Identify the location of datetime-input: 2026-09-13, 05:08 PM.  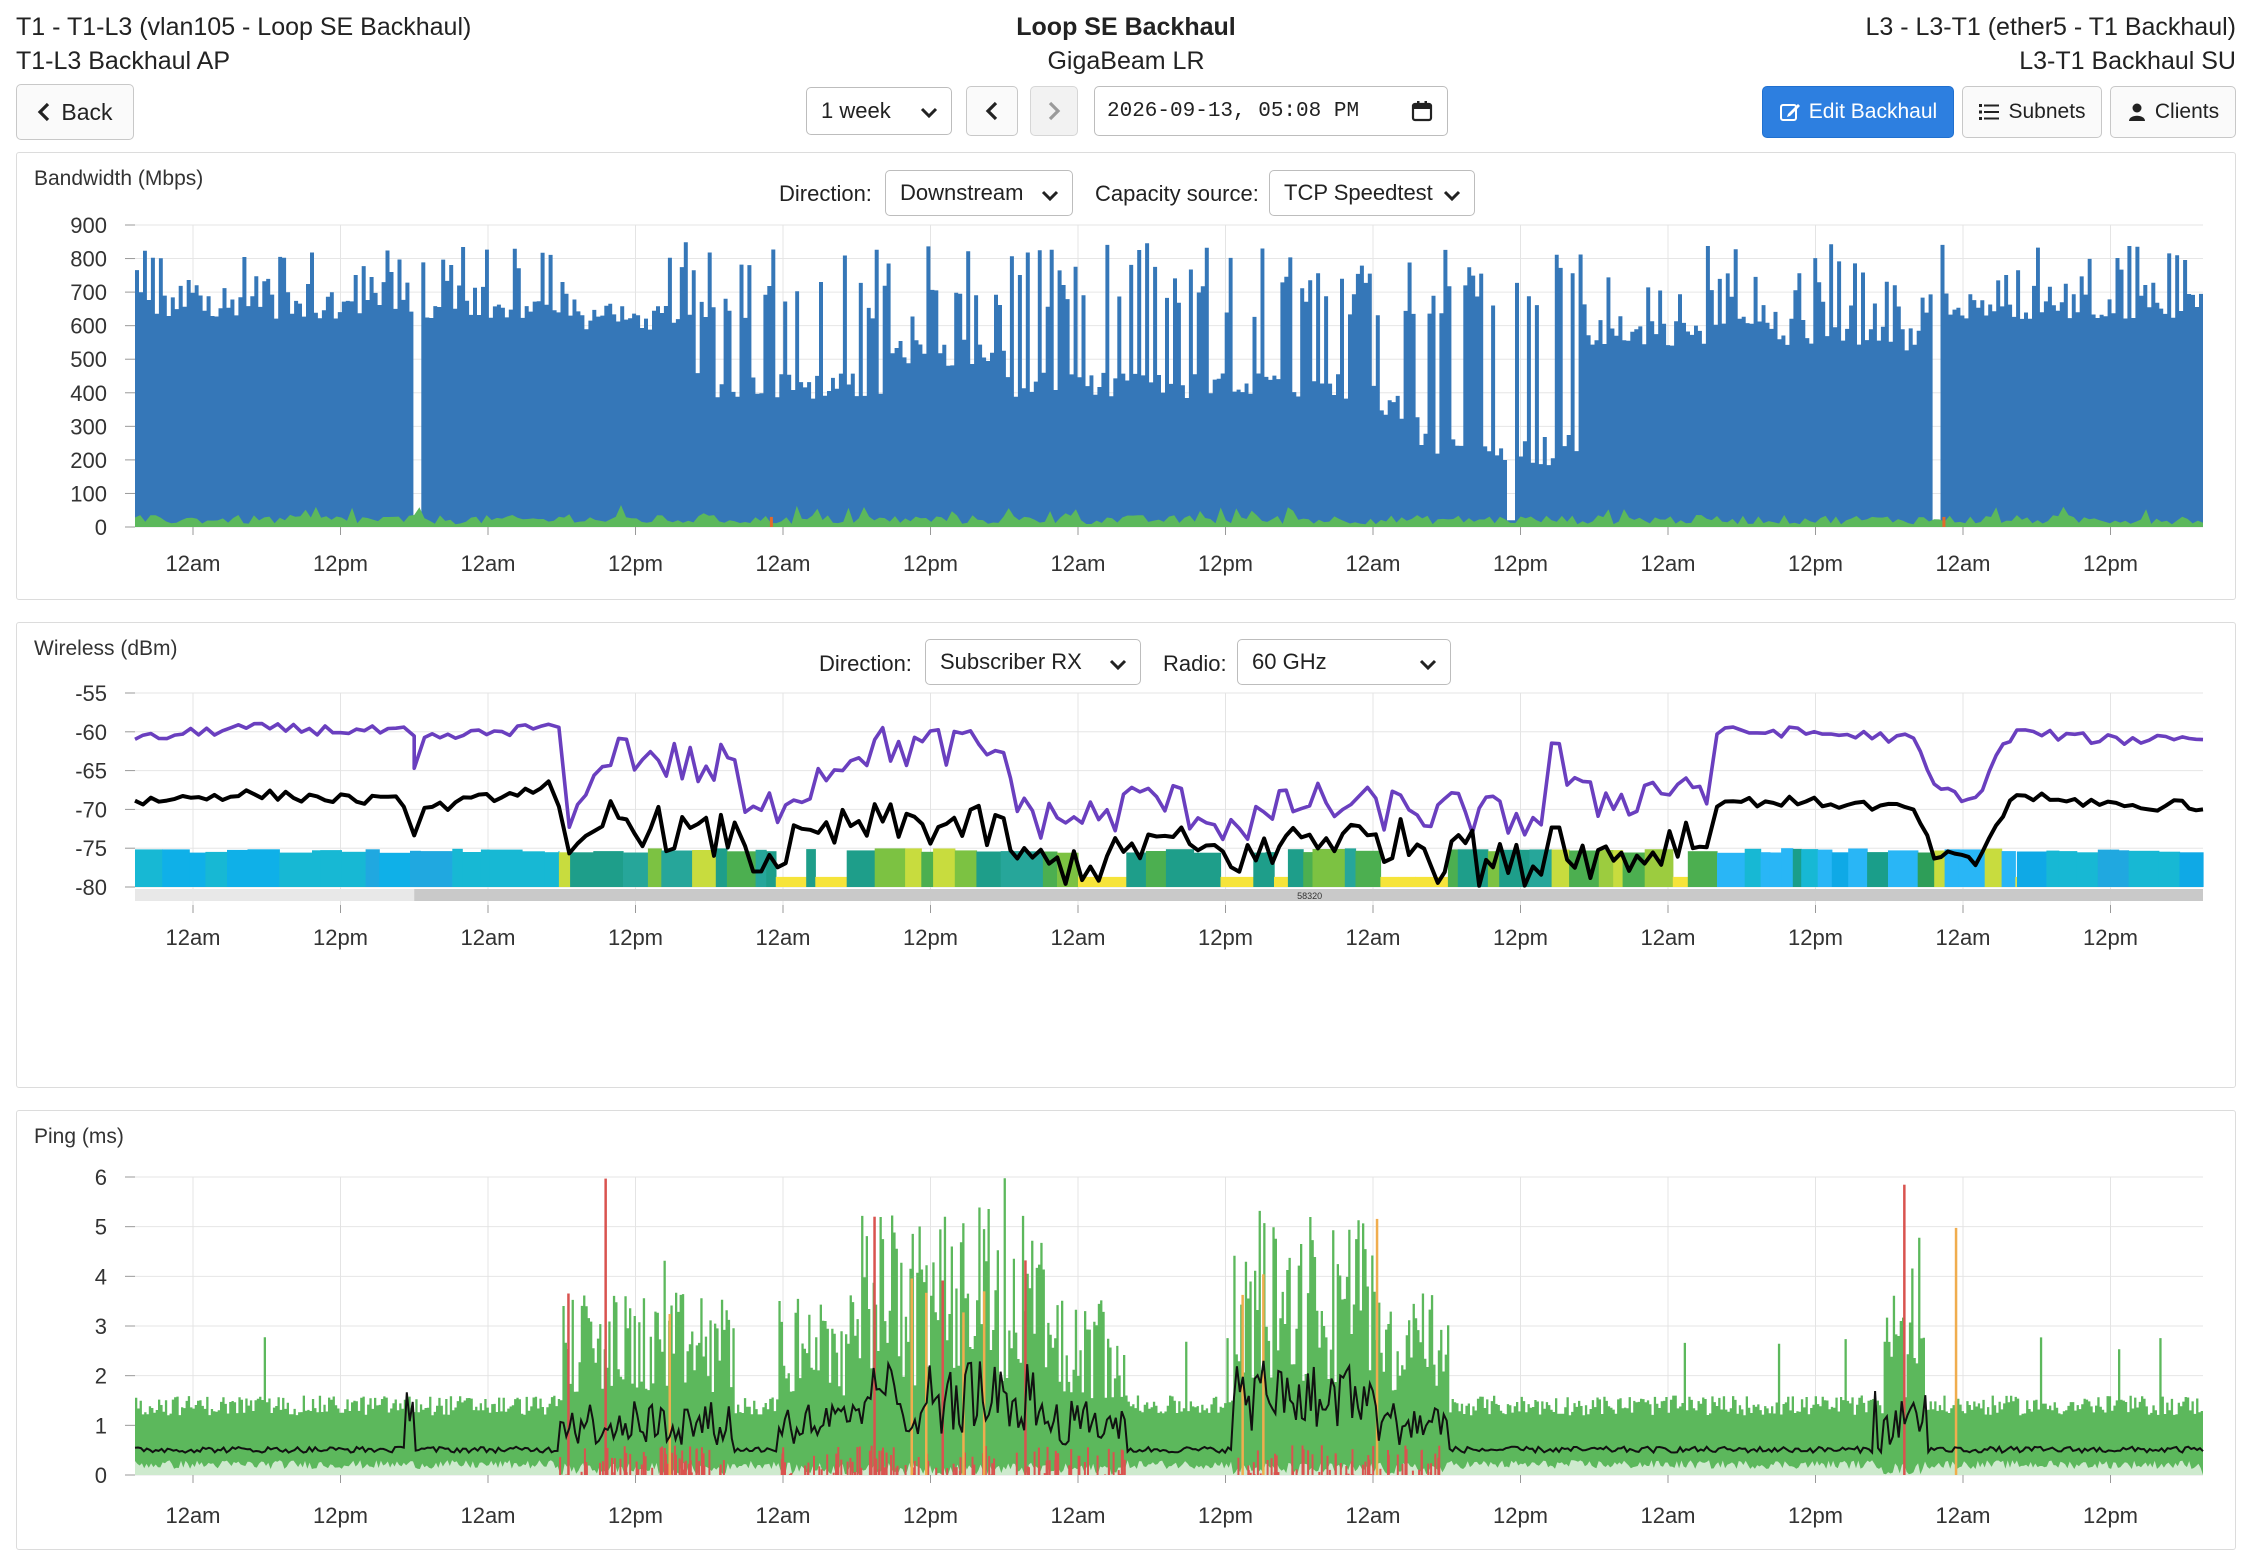
(1271, 111).